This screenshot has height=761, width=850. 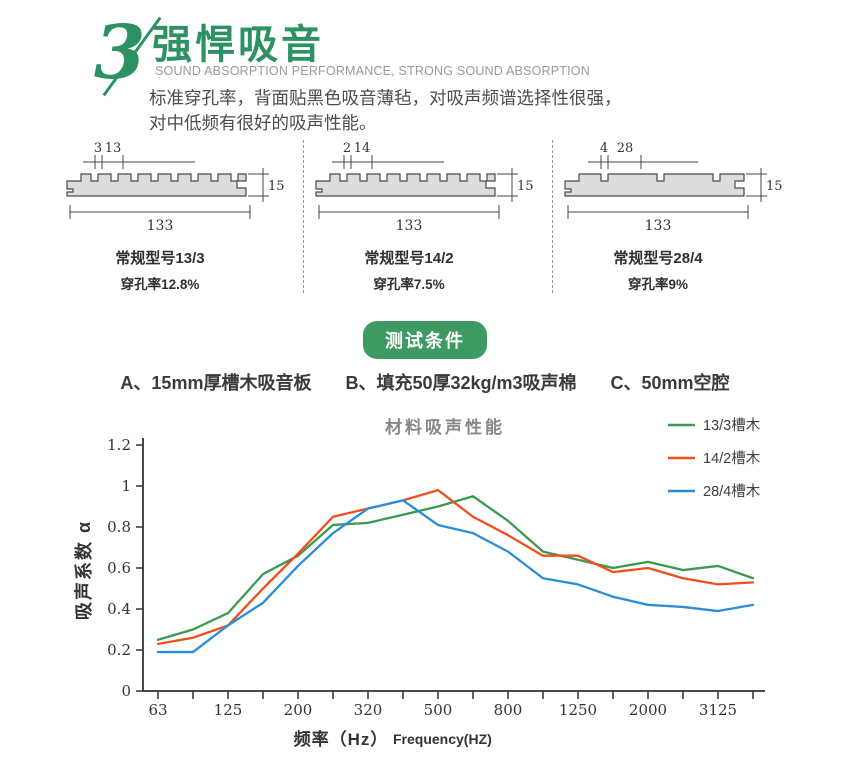 I want to click on svg-text: 1.2, so click(x=119, y=445).